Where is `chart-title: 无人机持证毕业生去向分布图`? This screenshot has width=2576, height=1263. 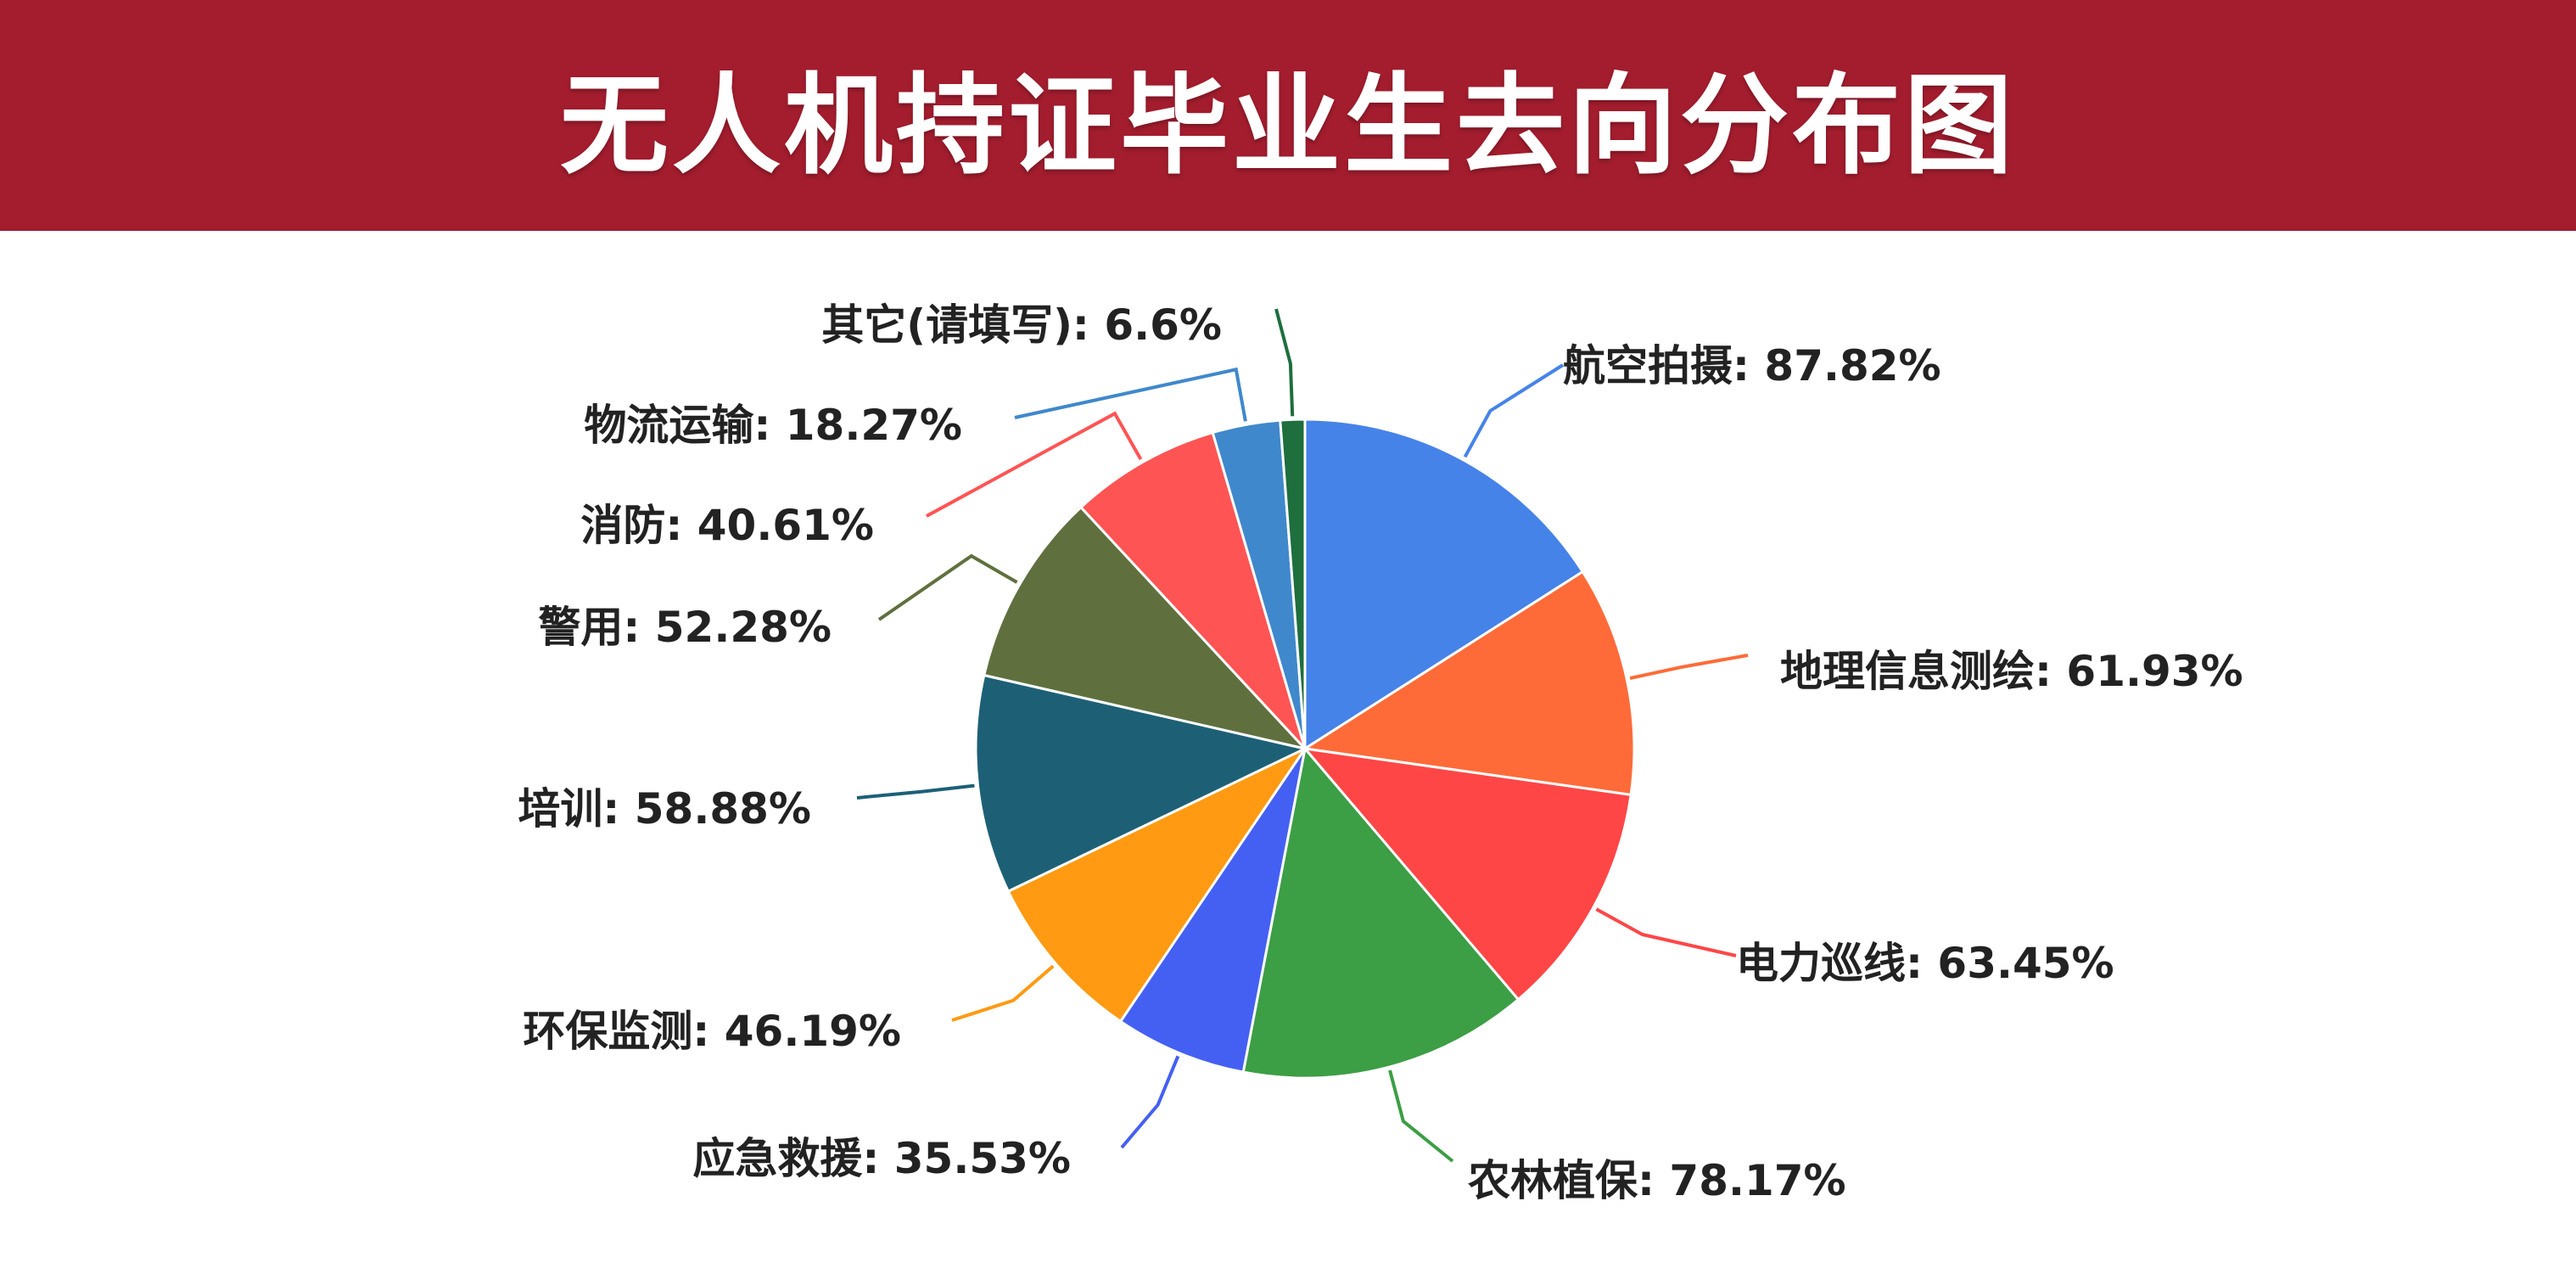 chart-title: 无人机持证毕业生去向分布图 is located at coordinates (1287, 125).